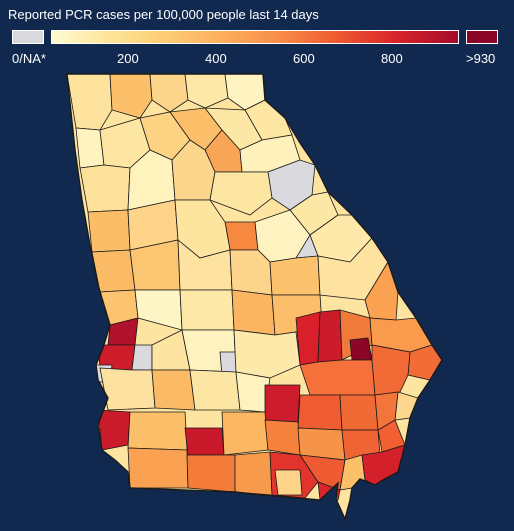 The width and height of the screenshot is (514, 531). Describe the element at coordinates (392, 58) in the screenshot. I see `legend-tick-800: 800` at that location.